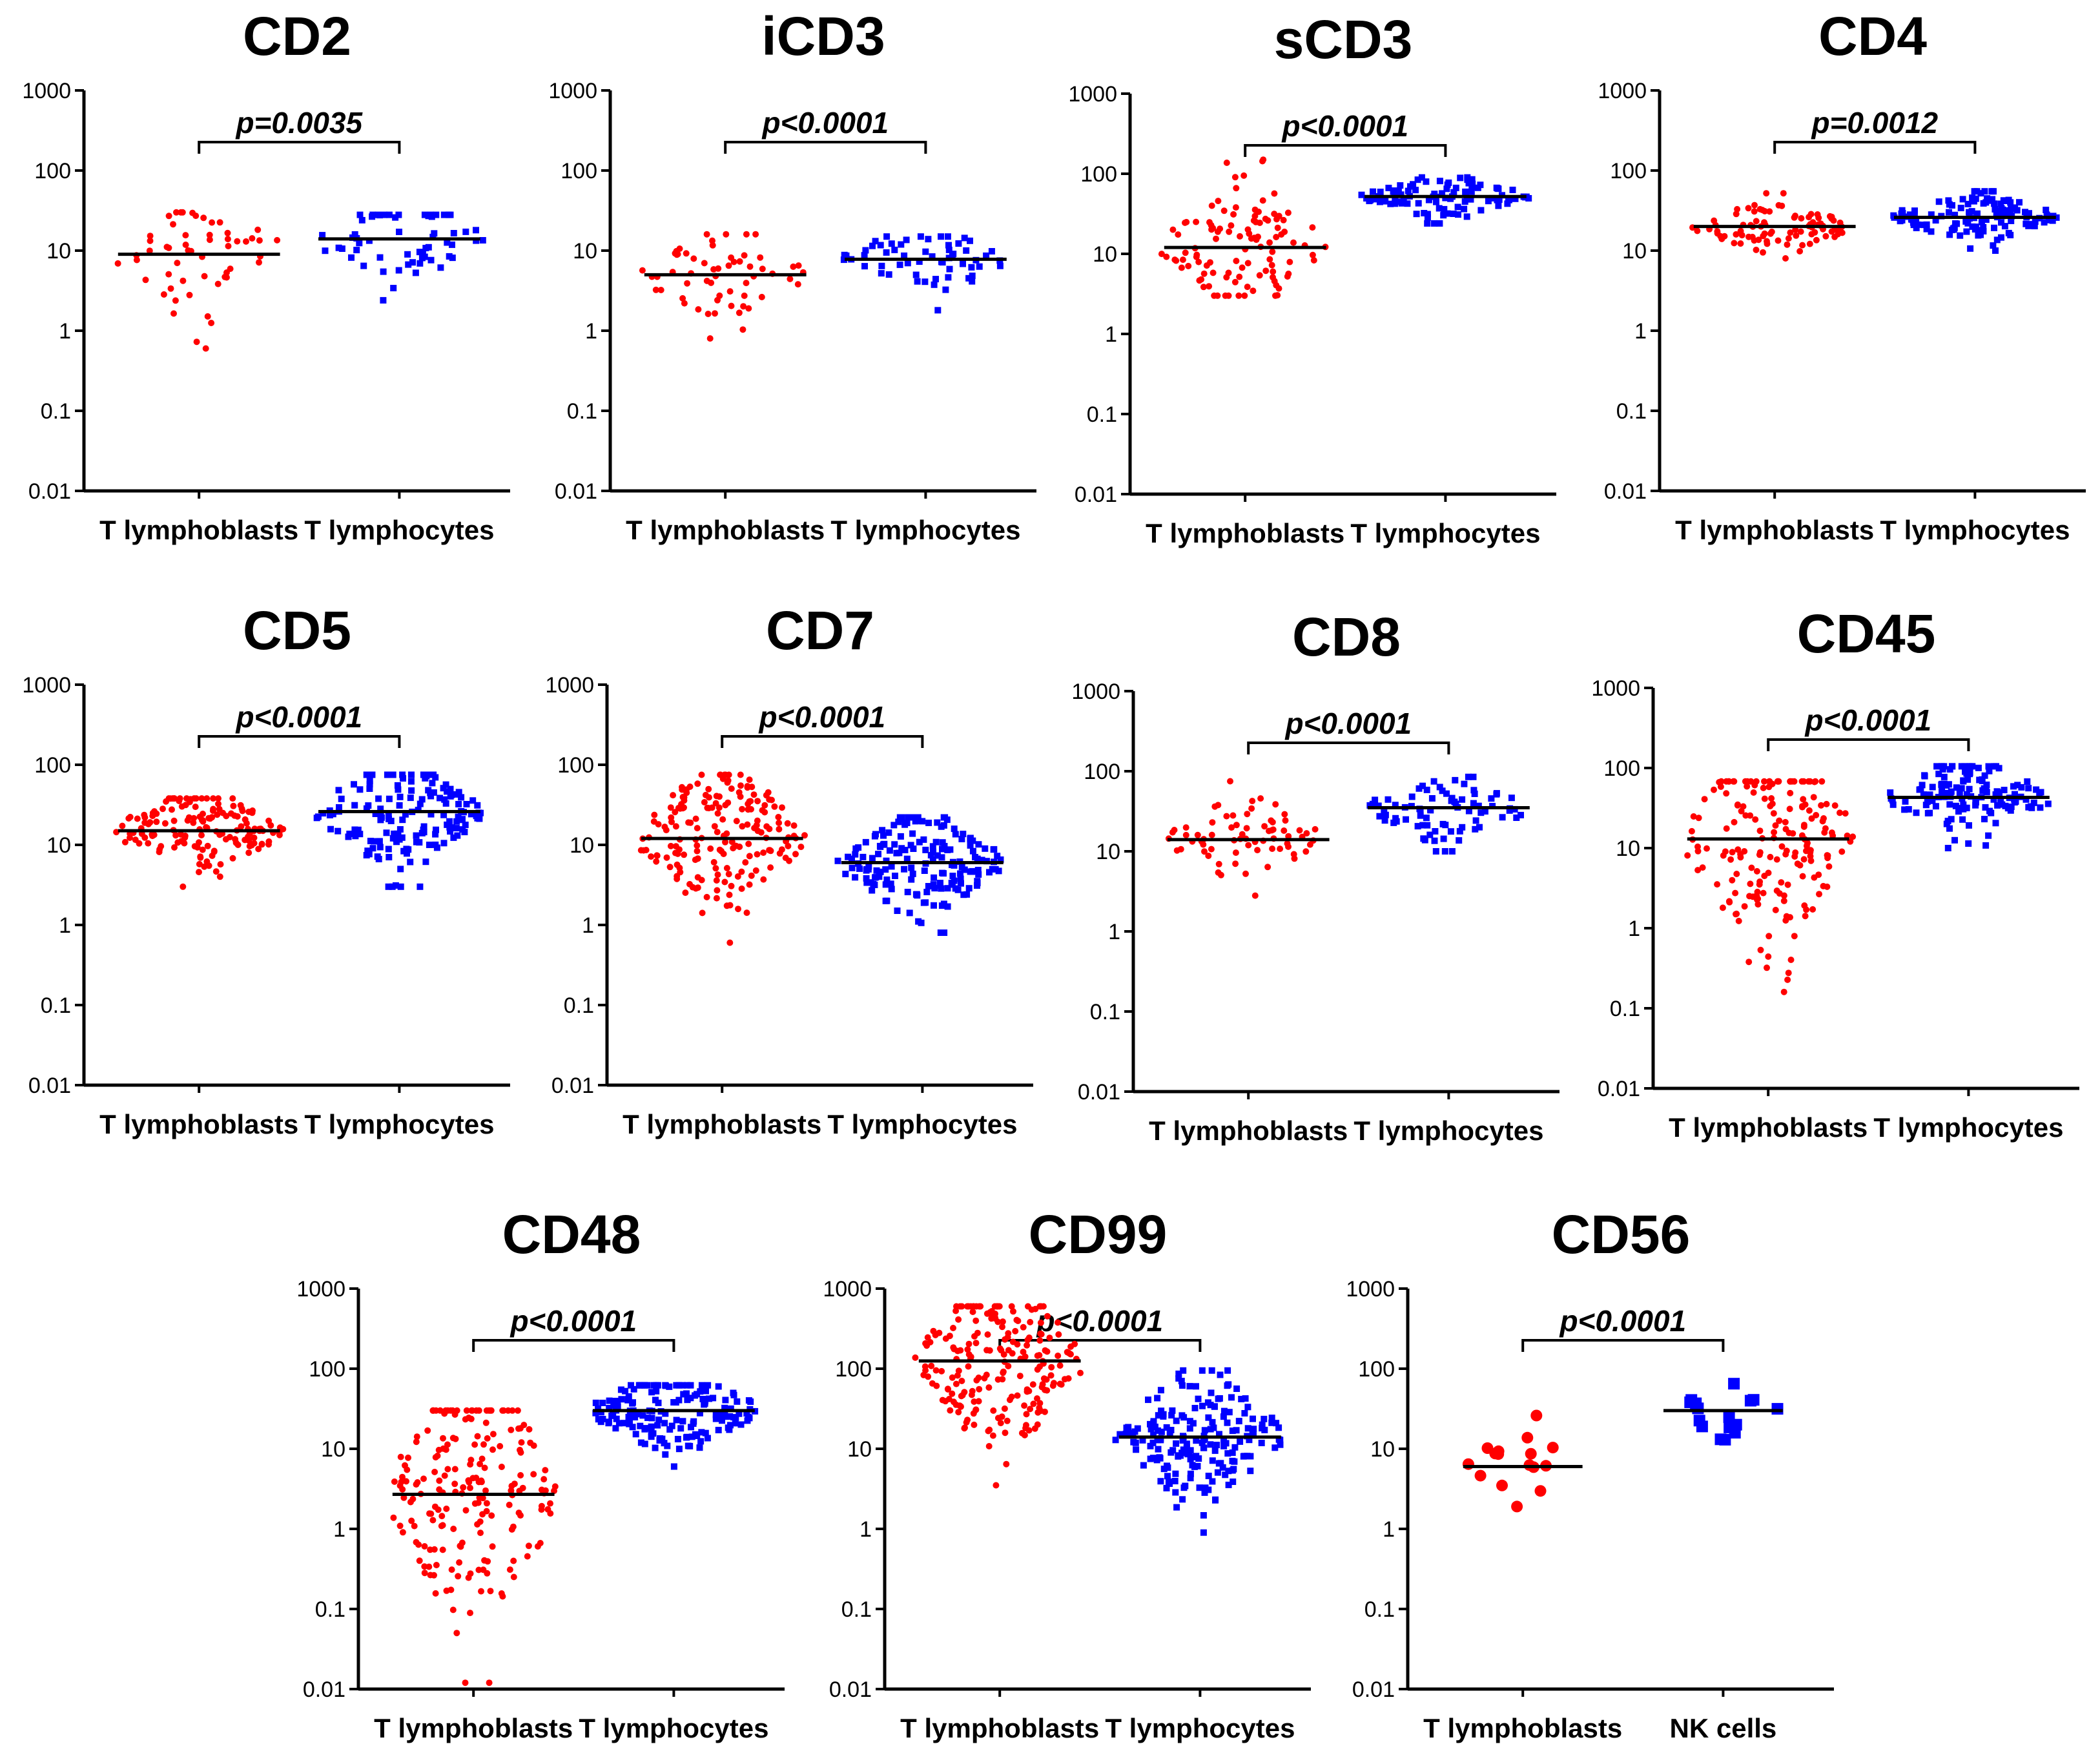 This screenshot has height=1764, width=2100. Describe the element at coordinates (1631, 411) in the screenshot. I see `y-tick-label: 0.1` at that location.